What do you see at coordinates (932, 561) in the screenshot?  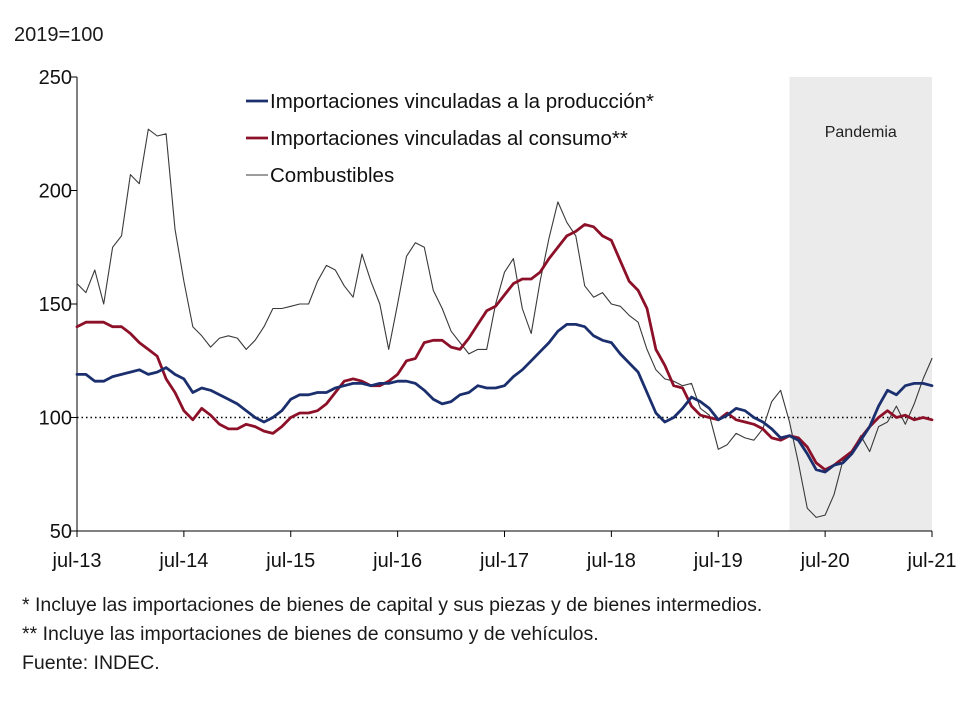 I see `x-tick-label: jul-21` at bounding box center [932, 561].